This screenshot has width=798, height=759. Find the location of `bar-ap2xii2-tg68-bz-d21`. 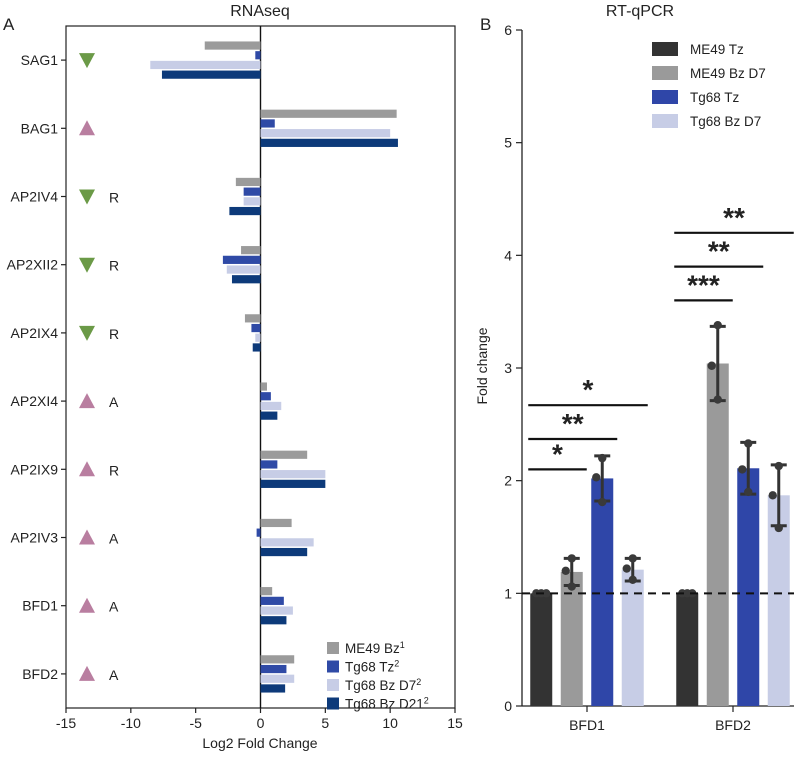

bar-ap2xii2-tg68-bz-d21 is located at coordinates (246, 279).